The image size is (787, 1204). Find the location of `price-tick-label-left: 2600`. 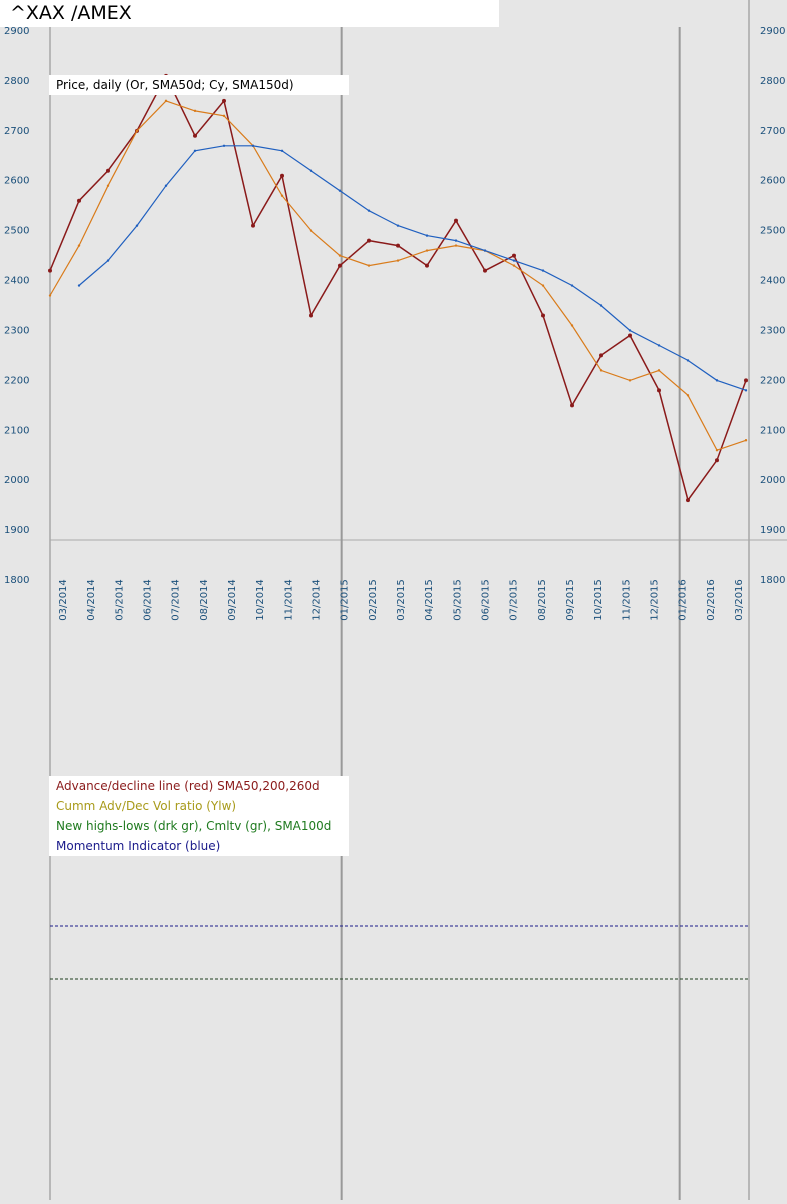

price-tick-label-left: 2600 is located at coordinates (16, 181).